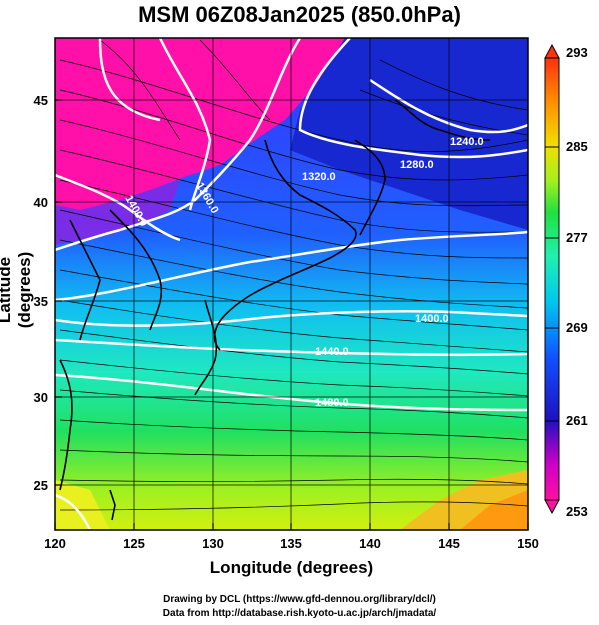 The width and height of the screenshot is (599, 625). I want to click on x-tick-label: 130, so click(213, 543).